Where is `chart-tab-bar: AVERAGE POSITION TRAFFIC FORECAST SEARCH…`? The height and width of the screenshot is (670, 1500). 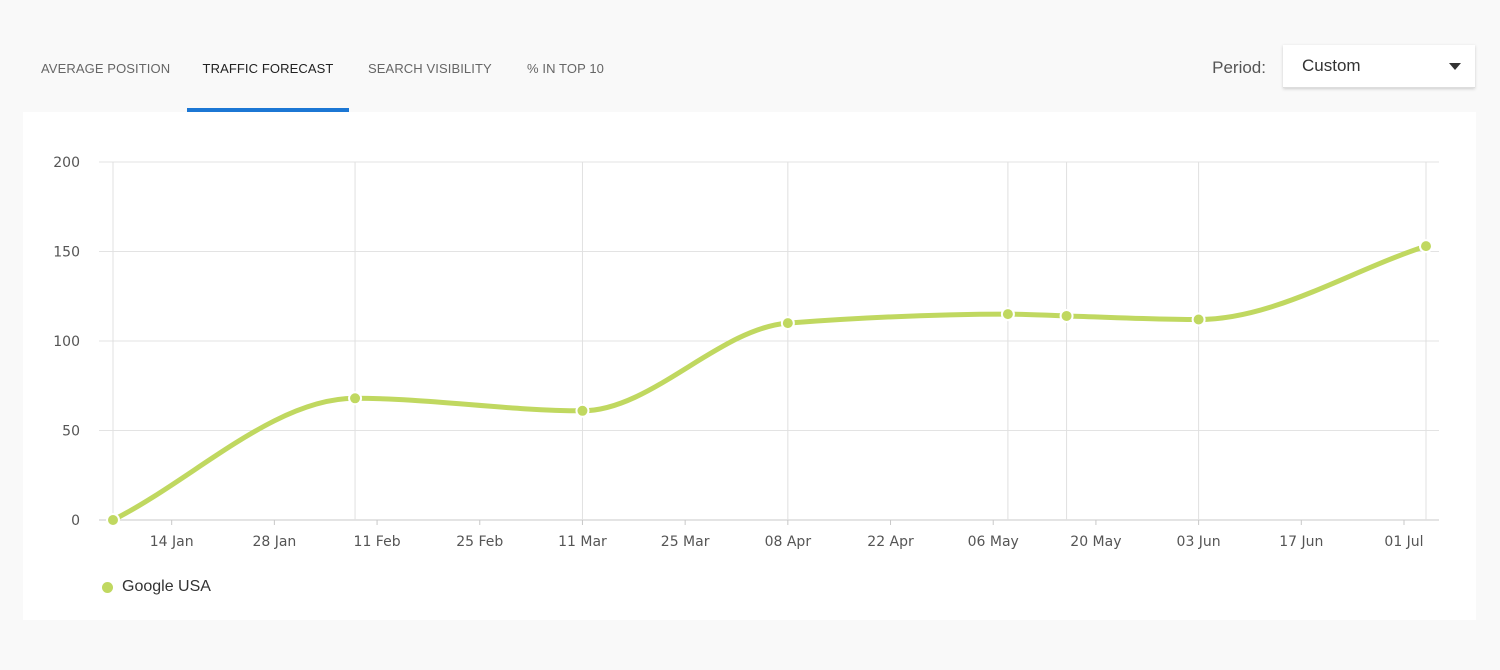 chart-tab-bar: AVERAGE POSITION TRAFFIC FORECAST SEARCH… is located at coordinates (750, 69).